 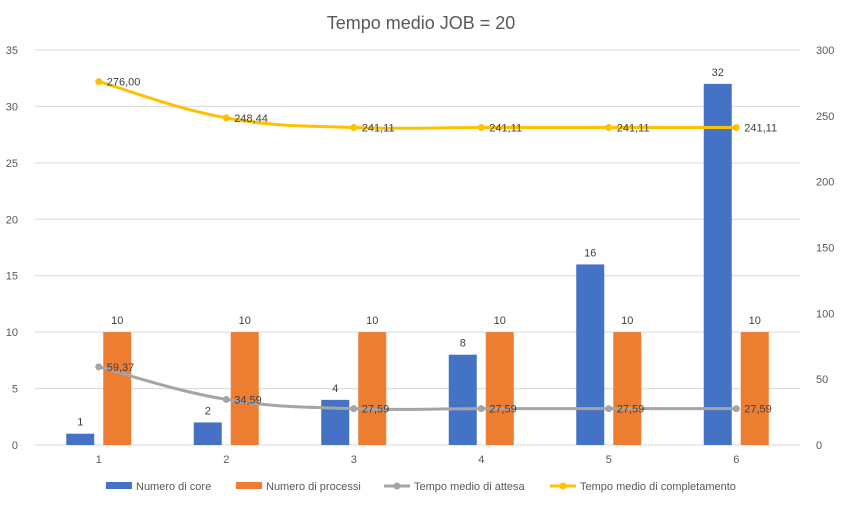 I want to click on x-tick-label: 2, so click(x=226, y=460).